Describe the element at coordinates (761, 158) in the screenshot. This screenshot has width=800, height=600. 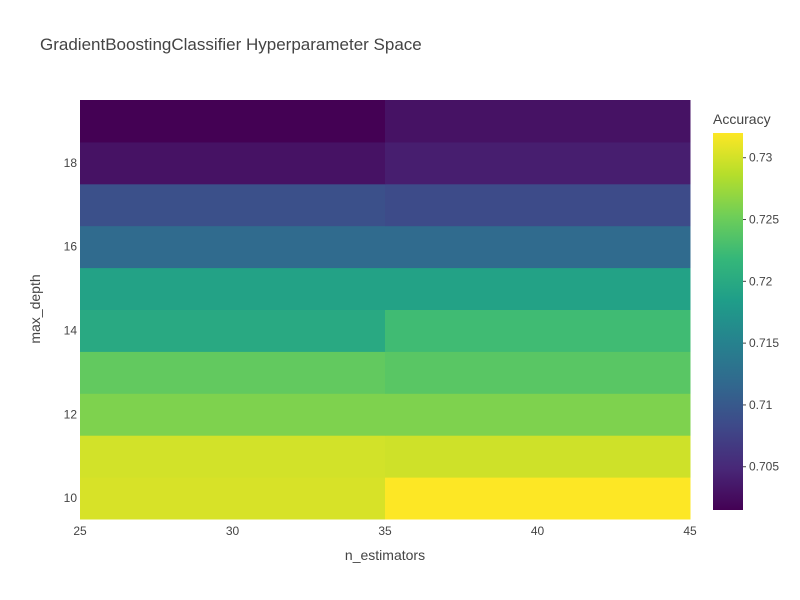
I see `colorbar-tick-label: 0.73` at that location.